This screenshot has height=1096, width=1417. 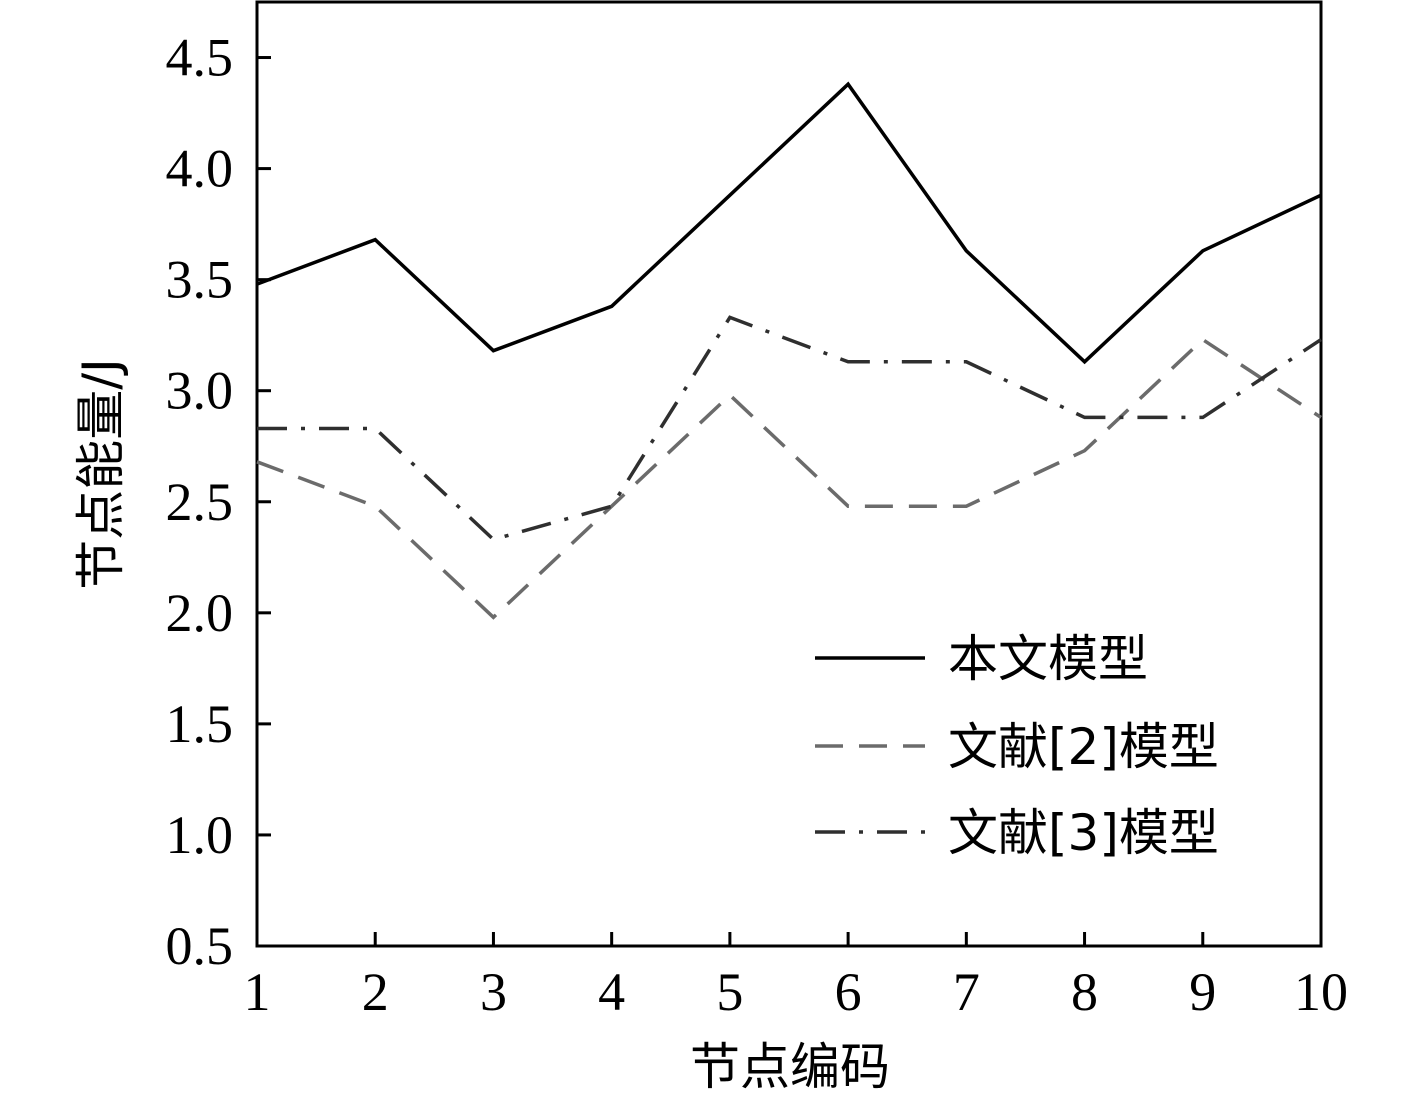 What do you see at coordinates (966, 992) in the screenshot?
I see `x-tick-label: 7` at bounding box center [966, 992].